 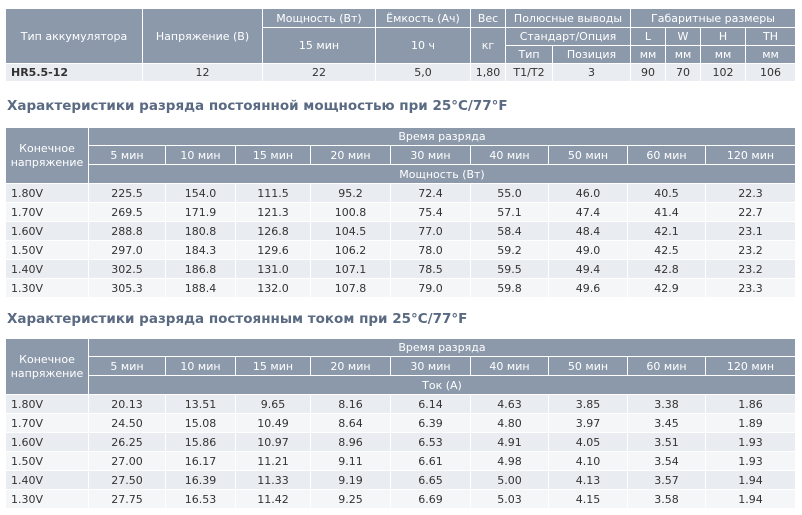 I want to click on cell: 184.3, so click(x=200, y=250).